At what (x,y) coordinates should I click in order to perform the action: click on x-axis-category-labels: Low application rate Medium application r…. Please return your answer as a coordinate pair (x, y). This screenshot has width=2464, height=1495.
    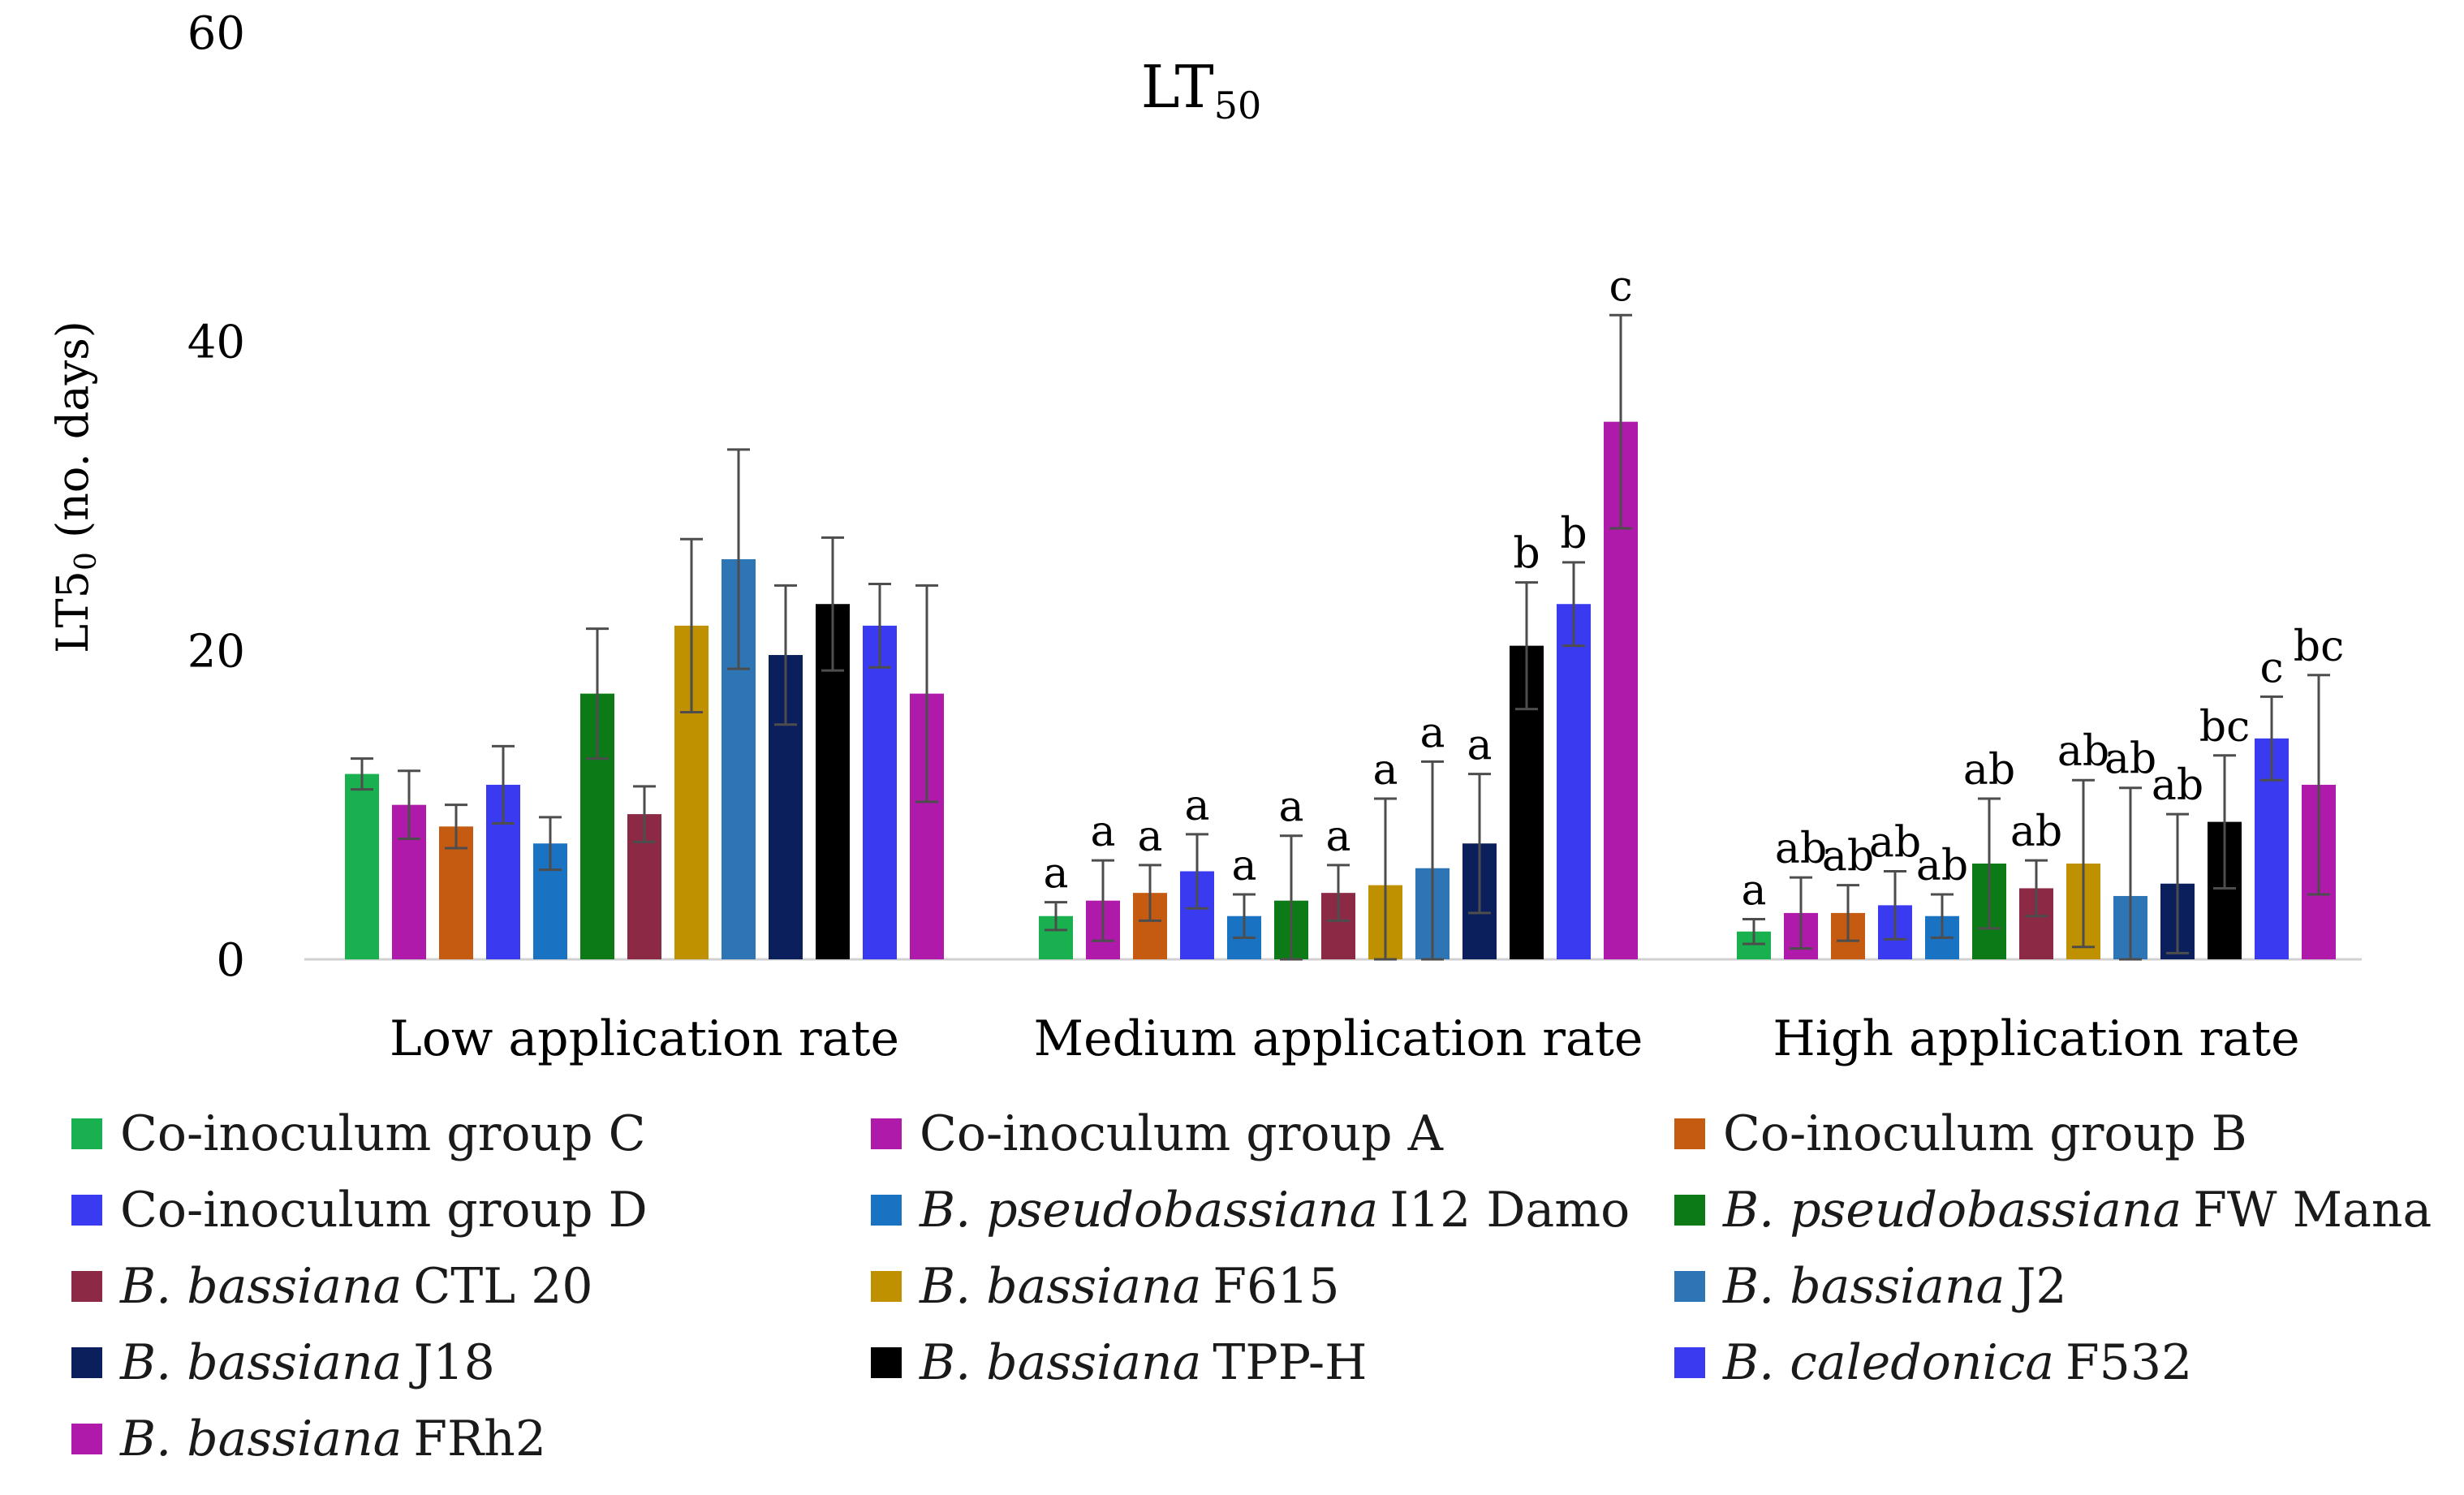
    Looking at the image, I should click on (1345, 1038).